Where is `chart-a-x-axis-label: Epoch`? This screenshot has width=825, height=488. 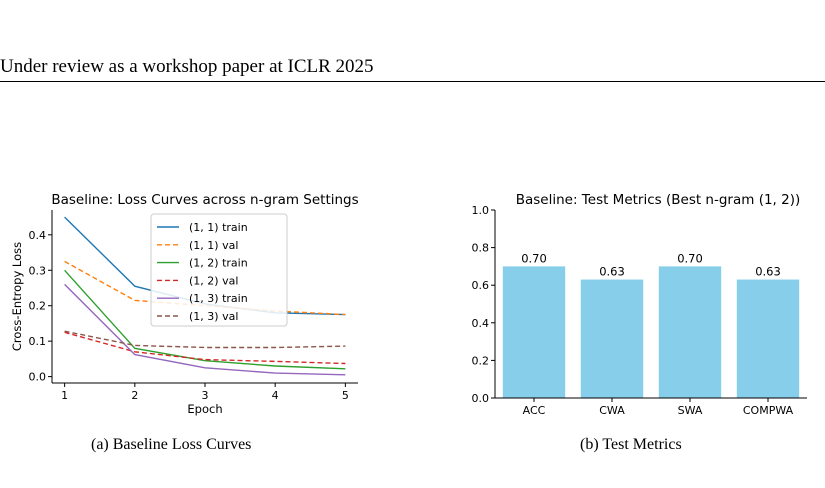
chart-a-x-axis-label: Epoch is located at coordinates (204, 409).